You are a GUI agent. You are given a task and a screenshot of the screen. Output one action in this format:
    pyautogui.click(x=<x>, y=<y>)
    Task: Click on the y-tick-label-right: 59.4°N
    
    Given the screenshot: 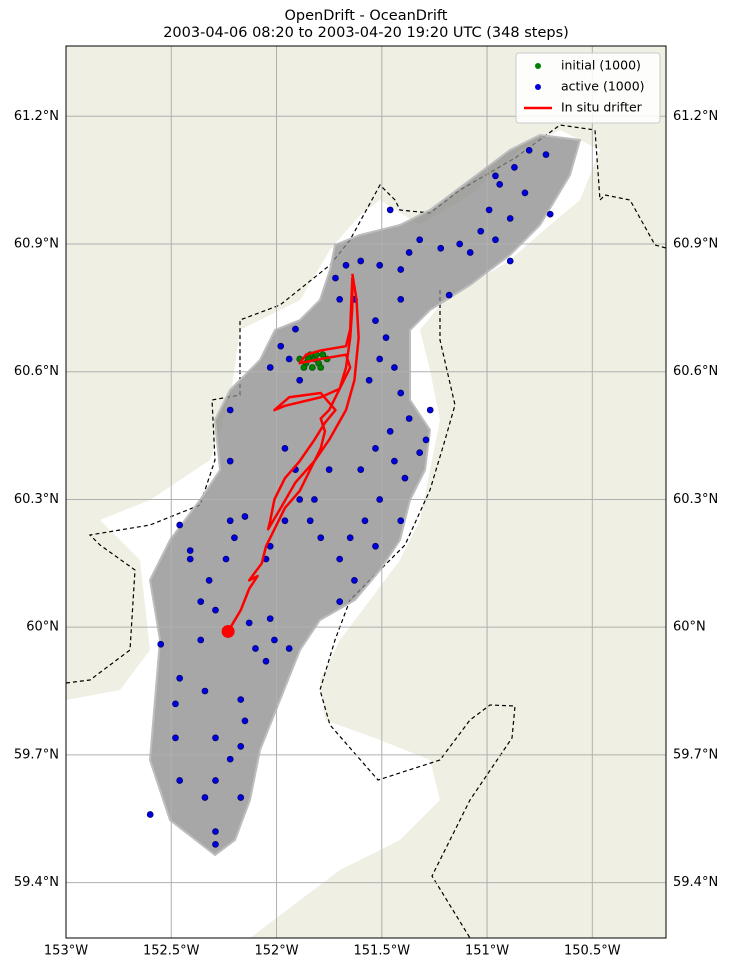 What is the action you would take?
    pyautogui.click(x=695, y=882)
    